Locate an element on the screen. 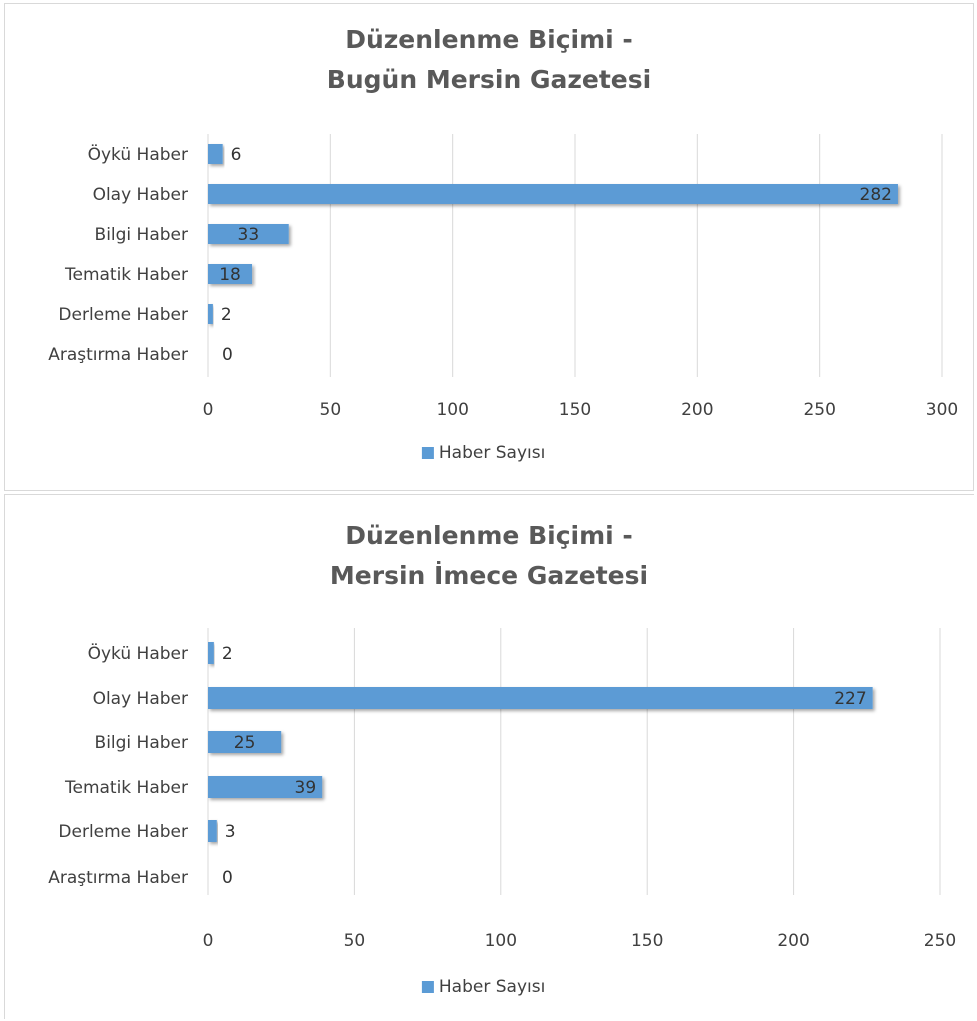 This screenshot has width=977, height=1021. chart-title-line-2: Bugün Mersin Gazetesi is located at coordinates (489, 79).